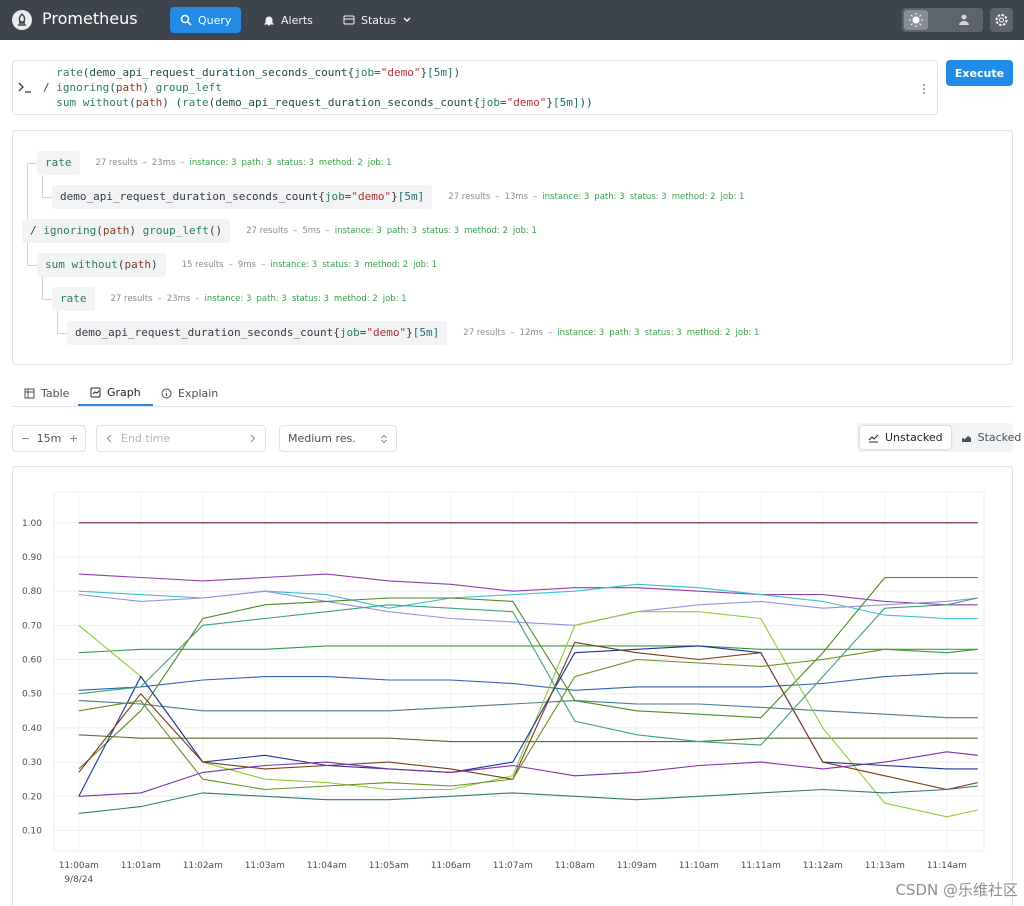  I want to click on result-count: 27 results, so click(484, 333).